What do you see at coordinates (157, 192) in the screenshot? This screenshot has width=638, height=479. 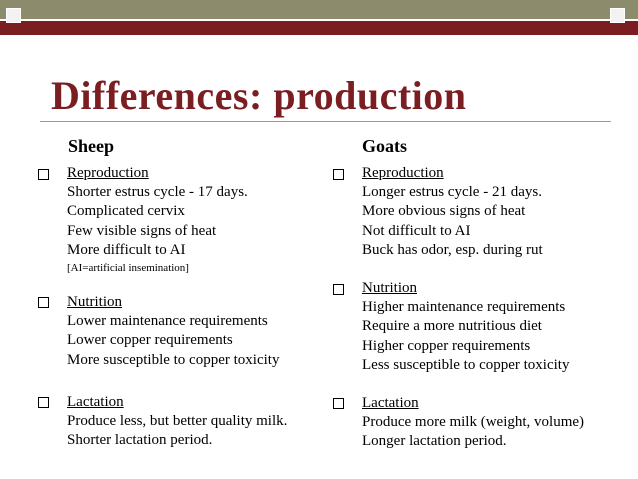 I see `item-line: Shorter estrus cycle - 17 days.` at bounding box center [157, 192].